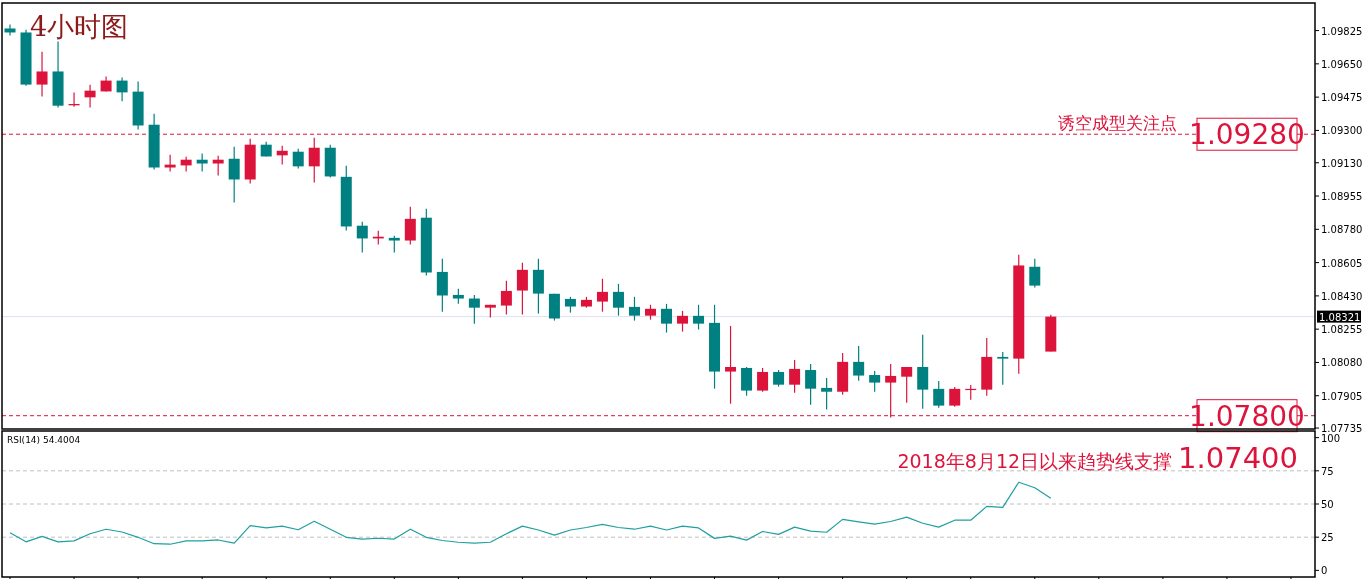 The width and height of the screenshot is (1363, 579). Describe the element at coordinates (1340, 317) in the screenshot. I see `ref-line-label: 1.08321` at that location.